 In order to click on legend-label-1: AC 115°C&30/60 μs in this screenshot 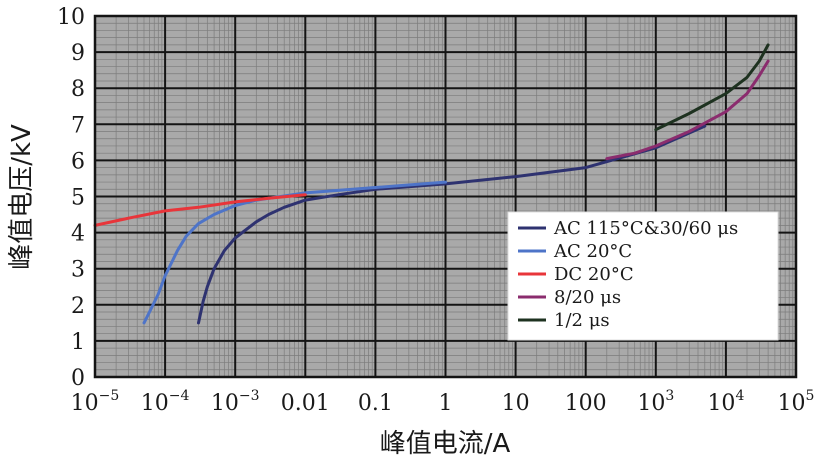, I will do `click(645, 228)`.